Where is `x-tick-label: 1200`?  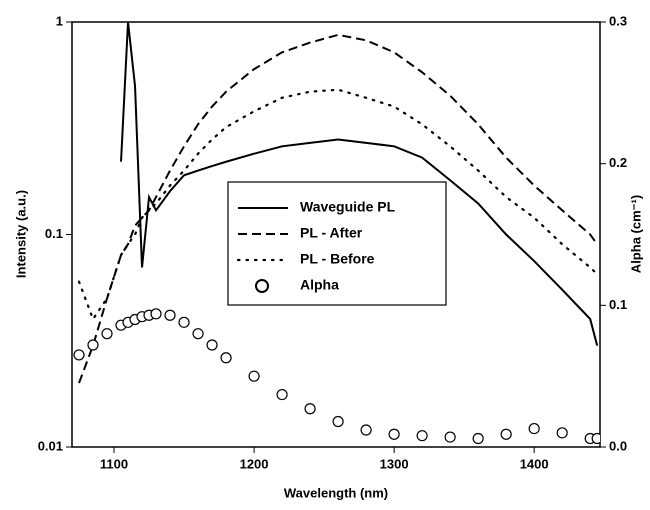 x-tick-label: 1200 is located at coordinates (254, 463).